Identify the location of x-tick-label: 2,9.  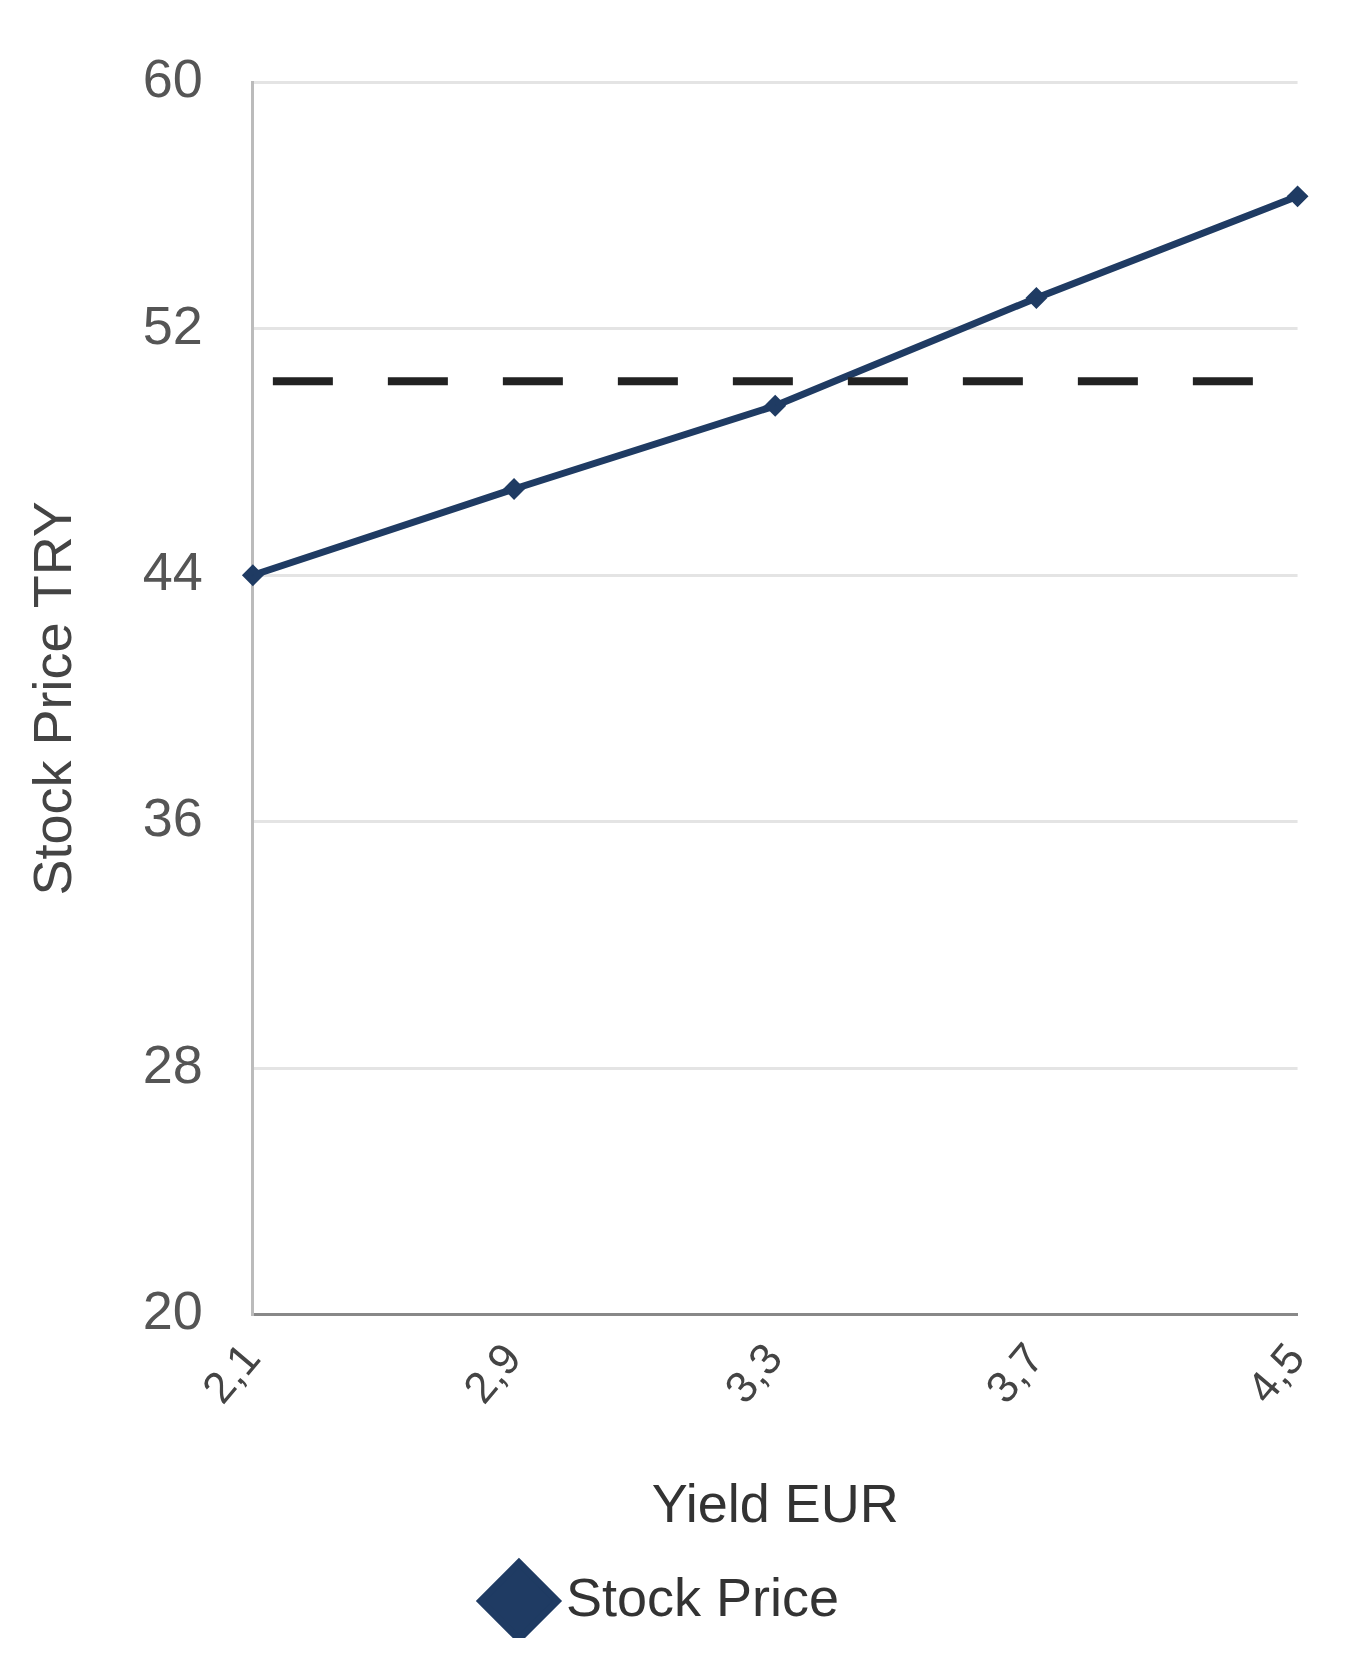
(492, 1372).